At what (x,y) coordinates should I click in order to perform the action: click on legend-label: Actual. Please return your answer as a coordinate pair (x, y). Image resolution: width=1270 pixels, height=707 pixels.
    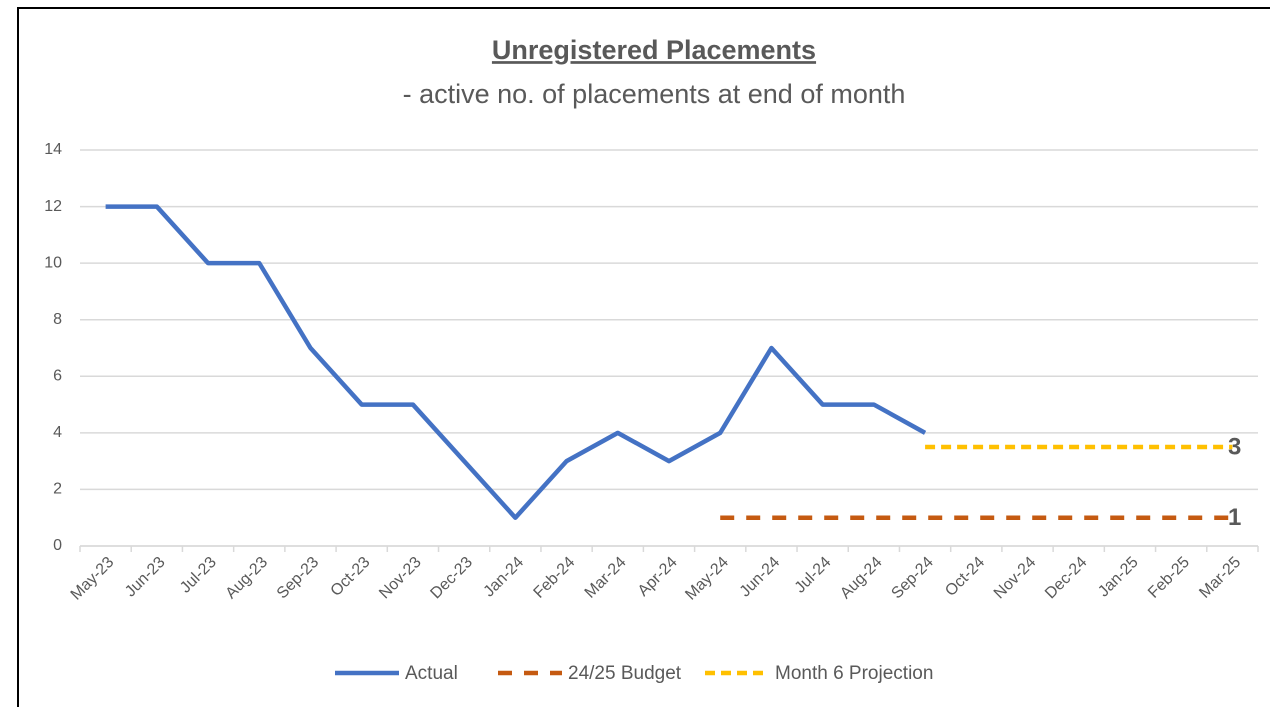
    Looking at the image, I should click on (431, 673).